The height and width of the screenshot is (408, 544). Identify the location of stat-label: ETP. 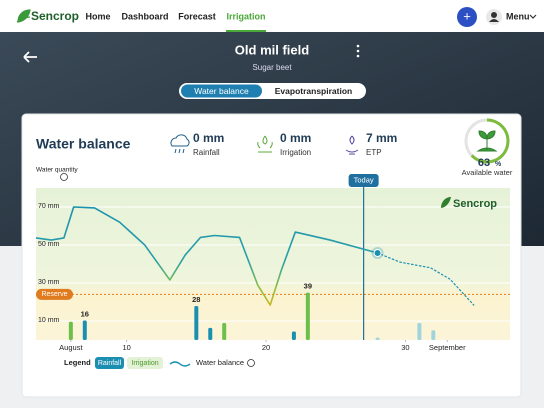
(374, 152).